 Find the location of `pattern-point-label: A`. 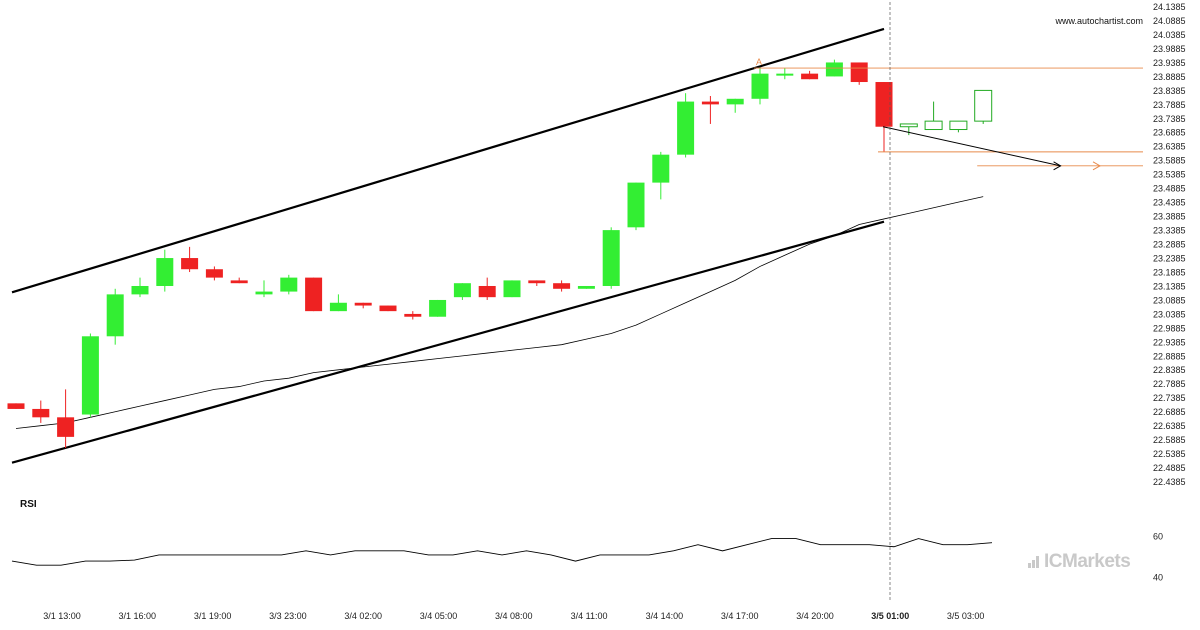

pattern-point-label: A is located at coordinates (759, 62).